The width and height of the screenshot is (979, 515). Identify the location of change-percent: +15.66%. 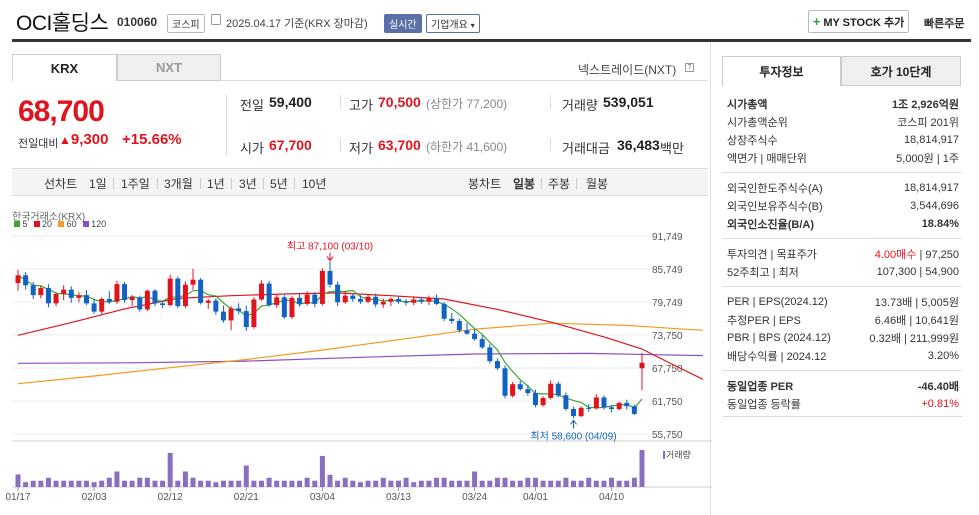
(152, 139).